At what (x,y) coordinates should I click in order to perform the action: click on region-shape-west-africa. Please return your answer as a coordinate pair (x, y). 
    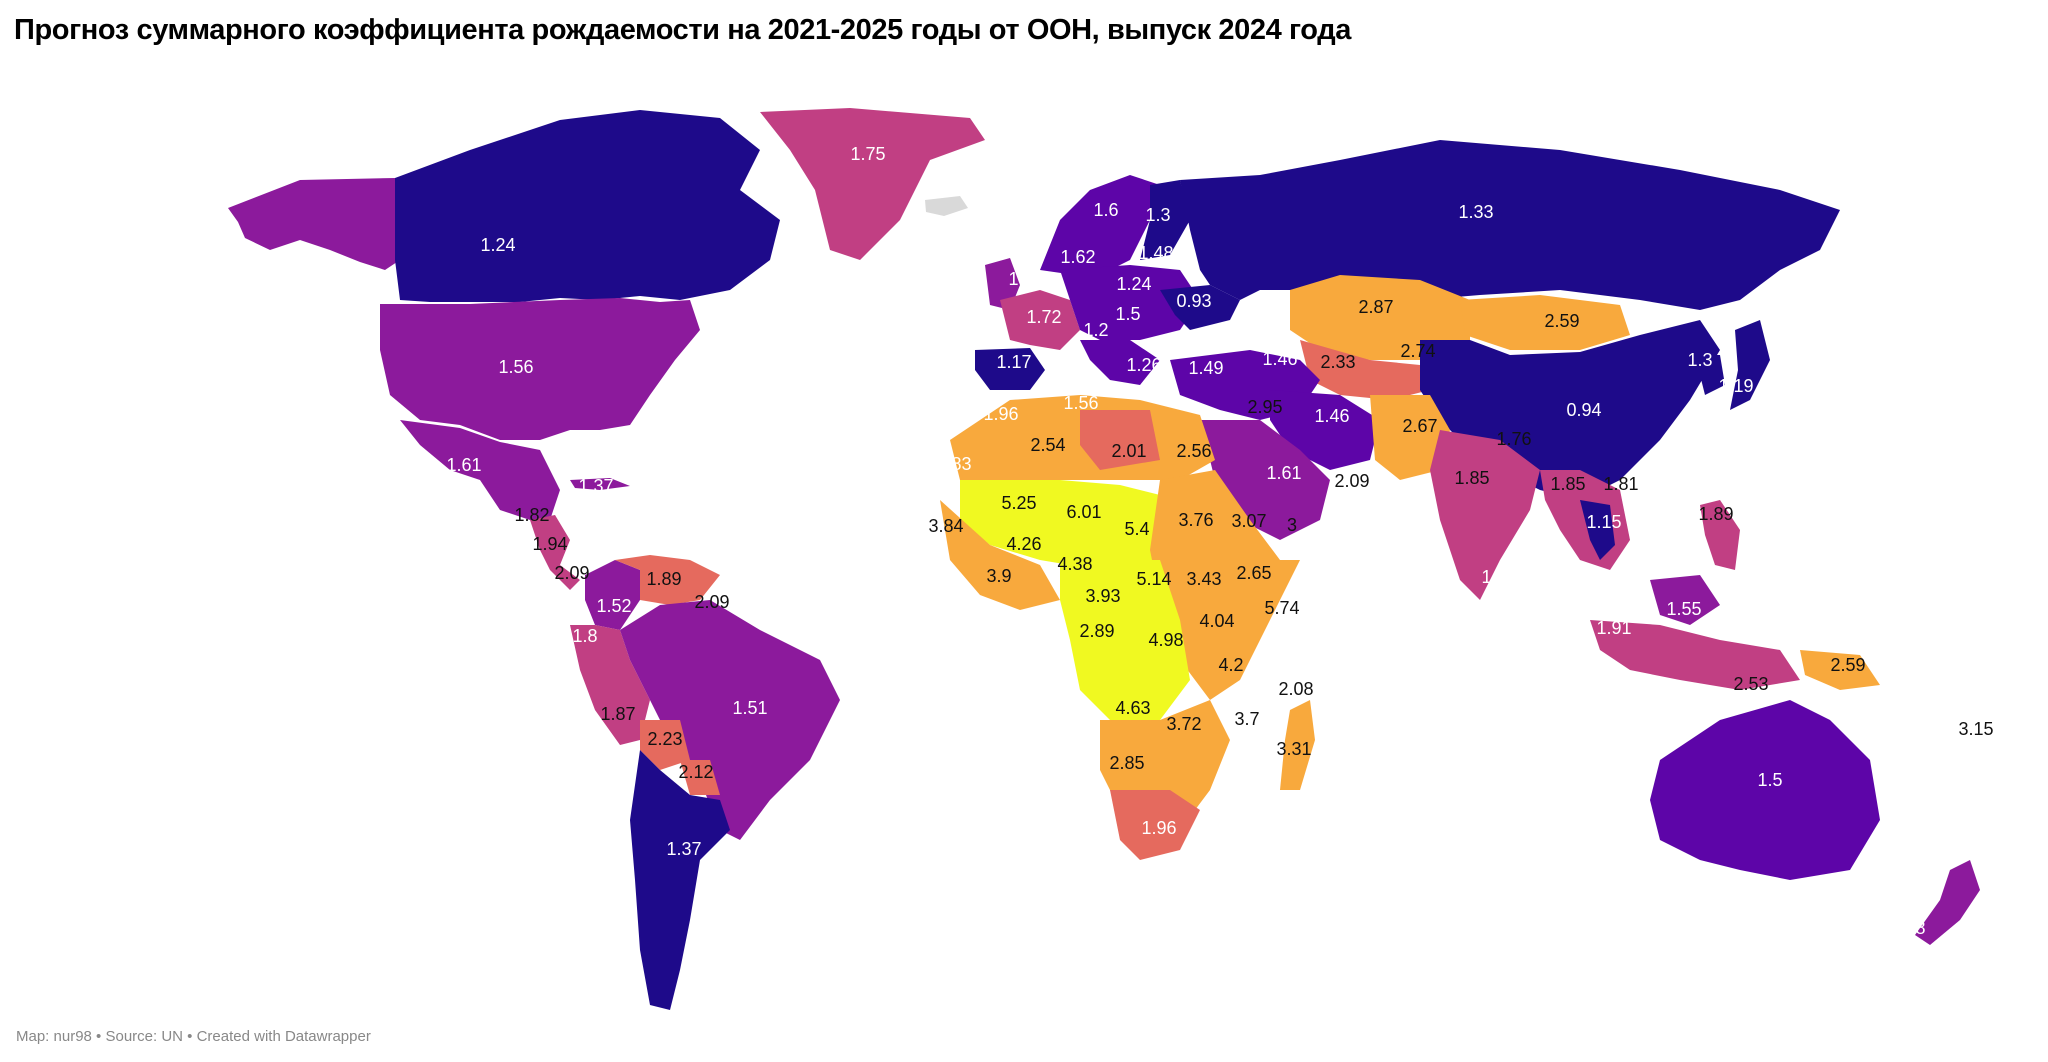
    Looking at the image, I should click on (1000, 555).